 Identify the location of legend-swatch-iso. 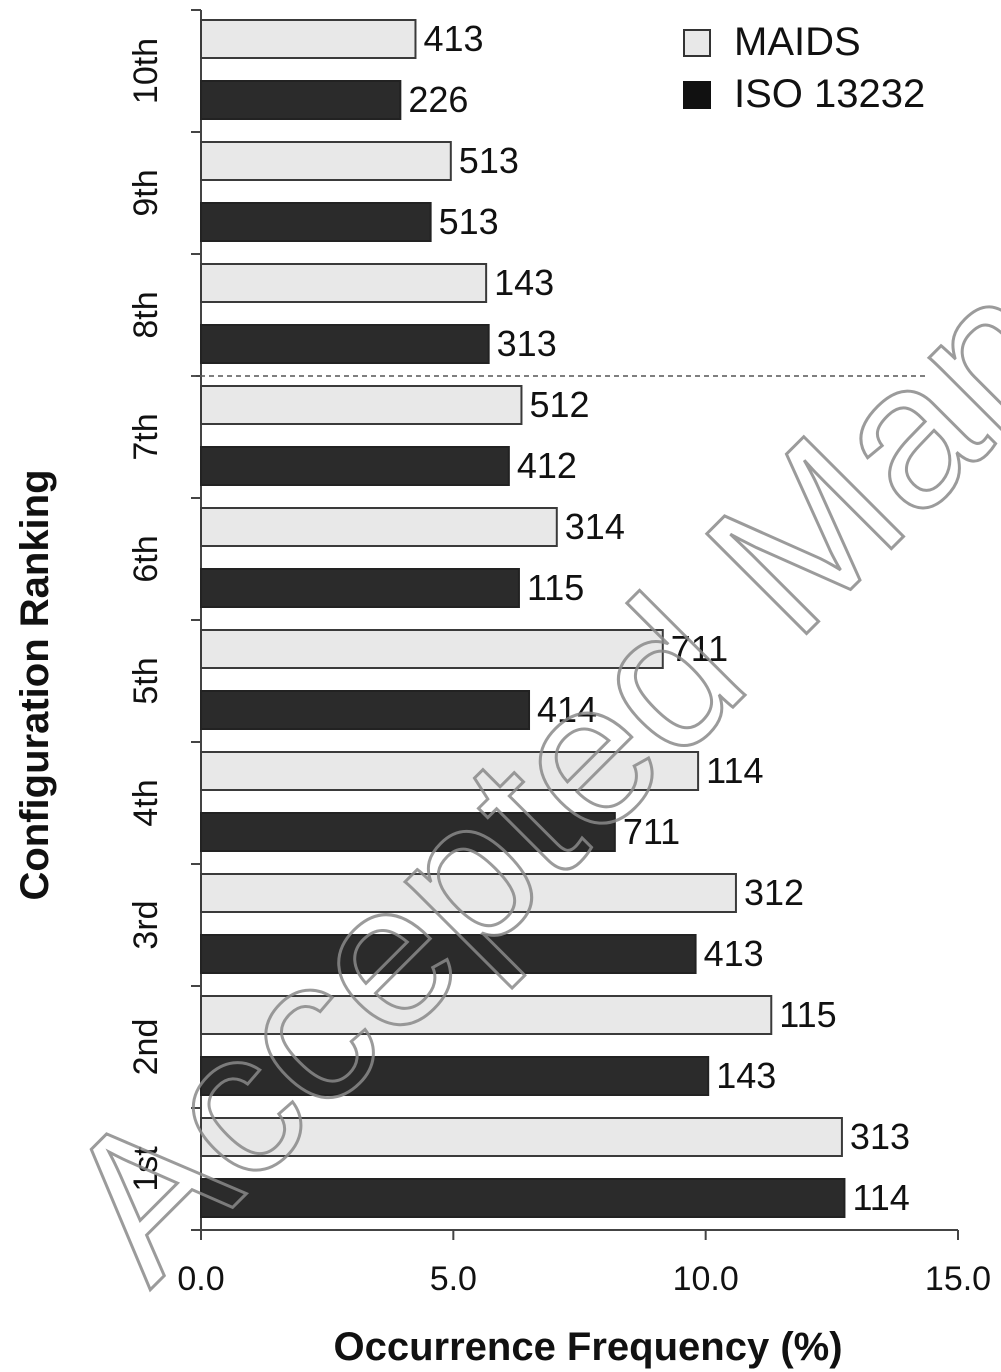
(697, 95).